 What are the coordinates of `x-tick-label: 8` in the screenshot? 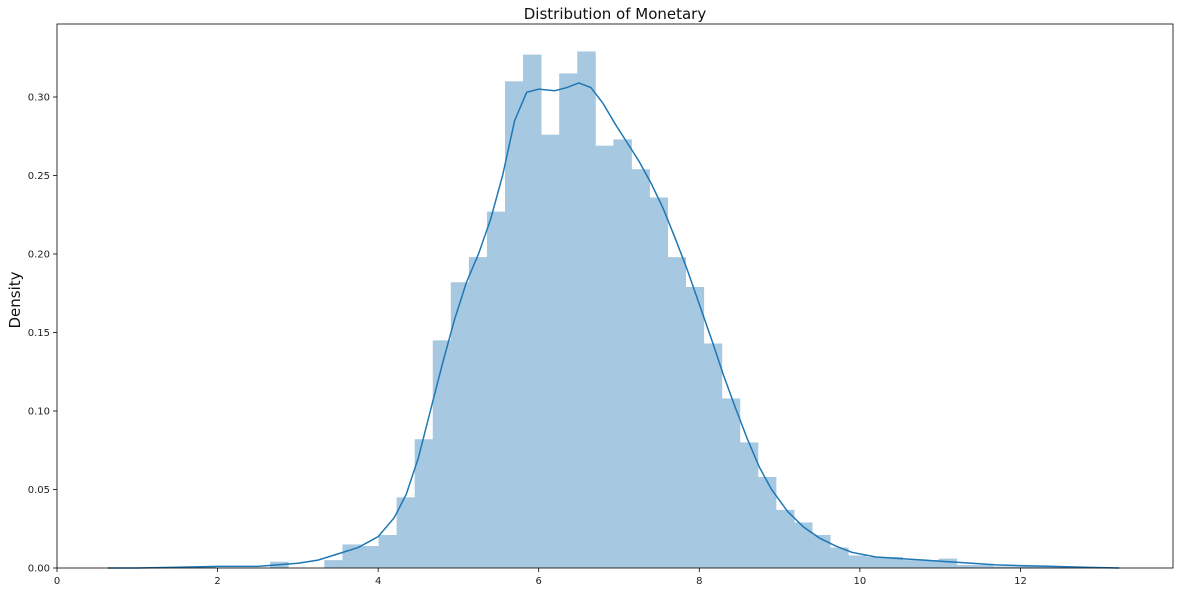 It's located at (699, 581).